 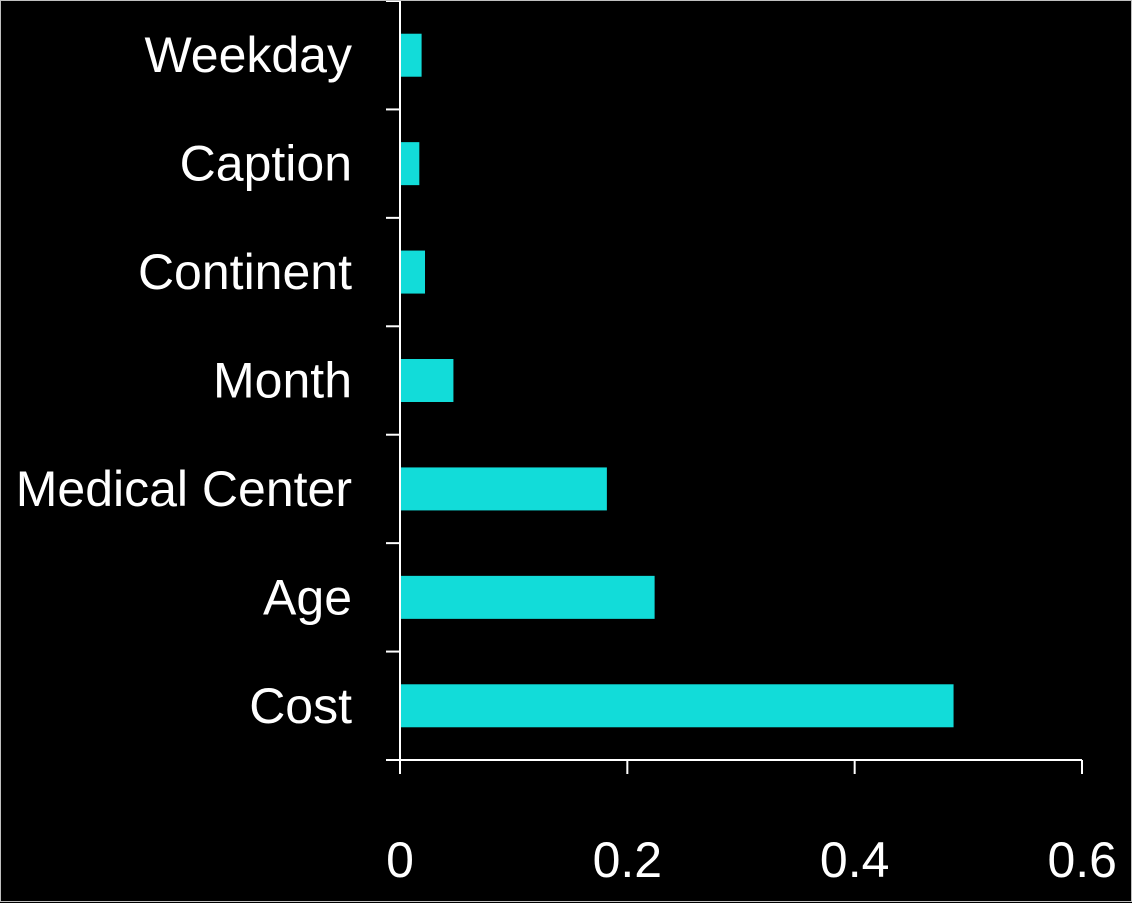 What do you see at coordinates (307, 597) in the screenshot?
I see `category-label: Age` at bounding box center [307, 597].